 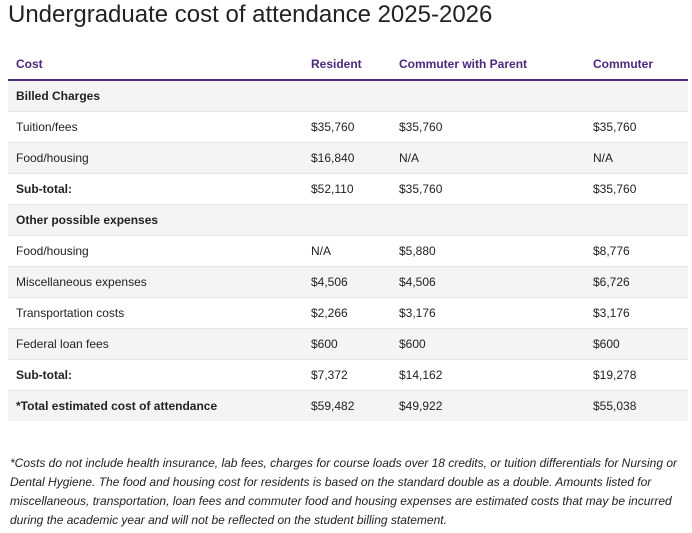 I want to click on row-label: Billed Charges, so click(x=155, y=95).